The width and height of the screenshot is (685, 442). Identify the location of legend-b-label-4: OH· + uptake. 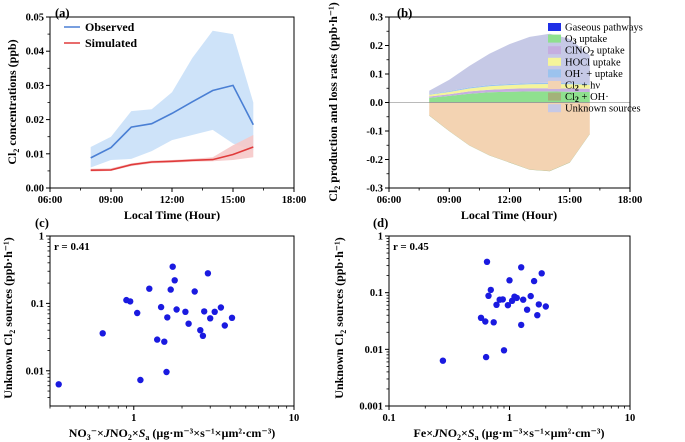
(594, 74).